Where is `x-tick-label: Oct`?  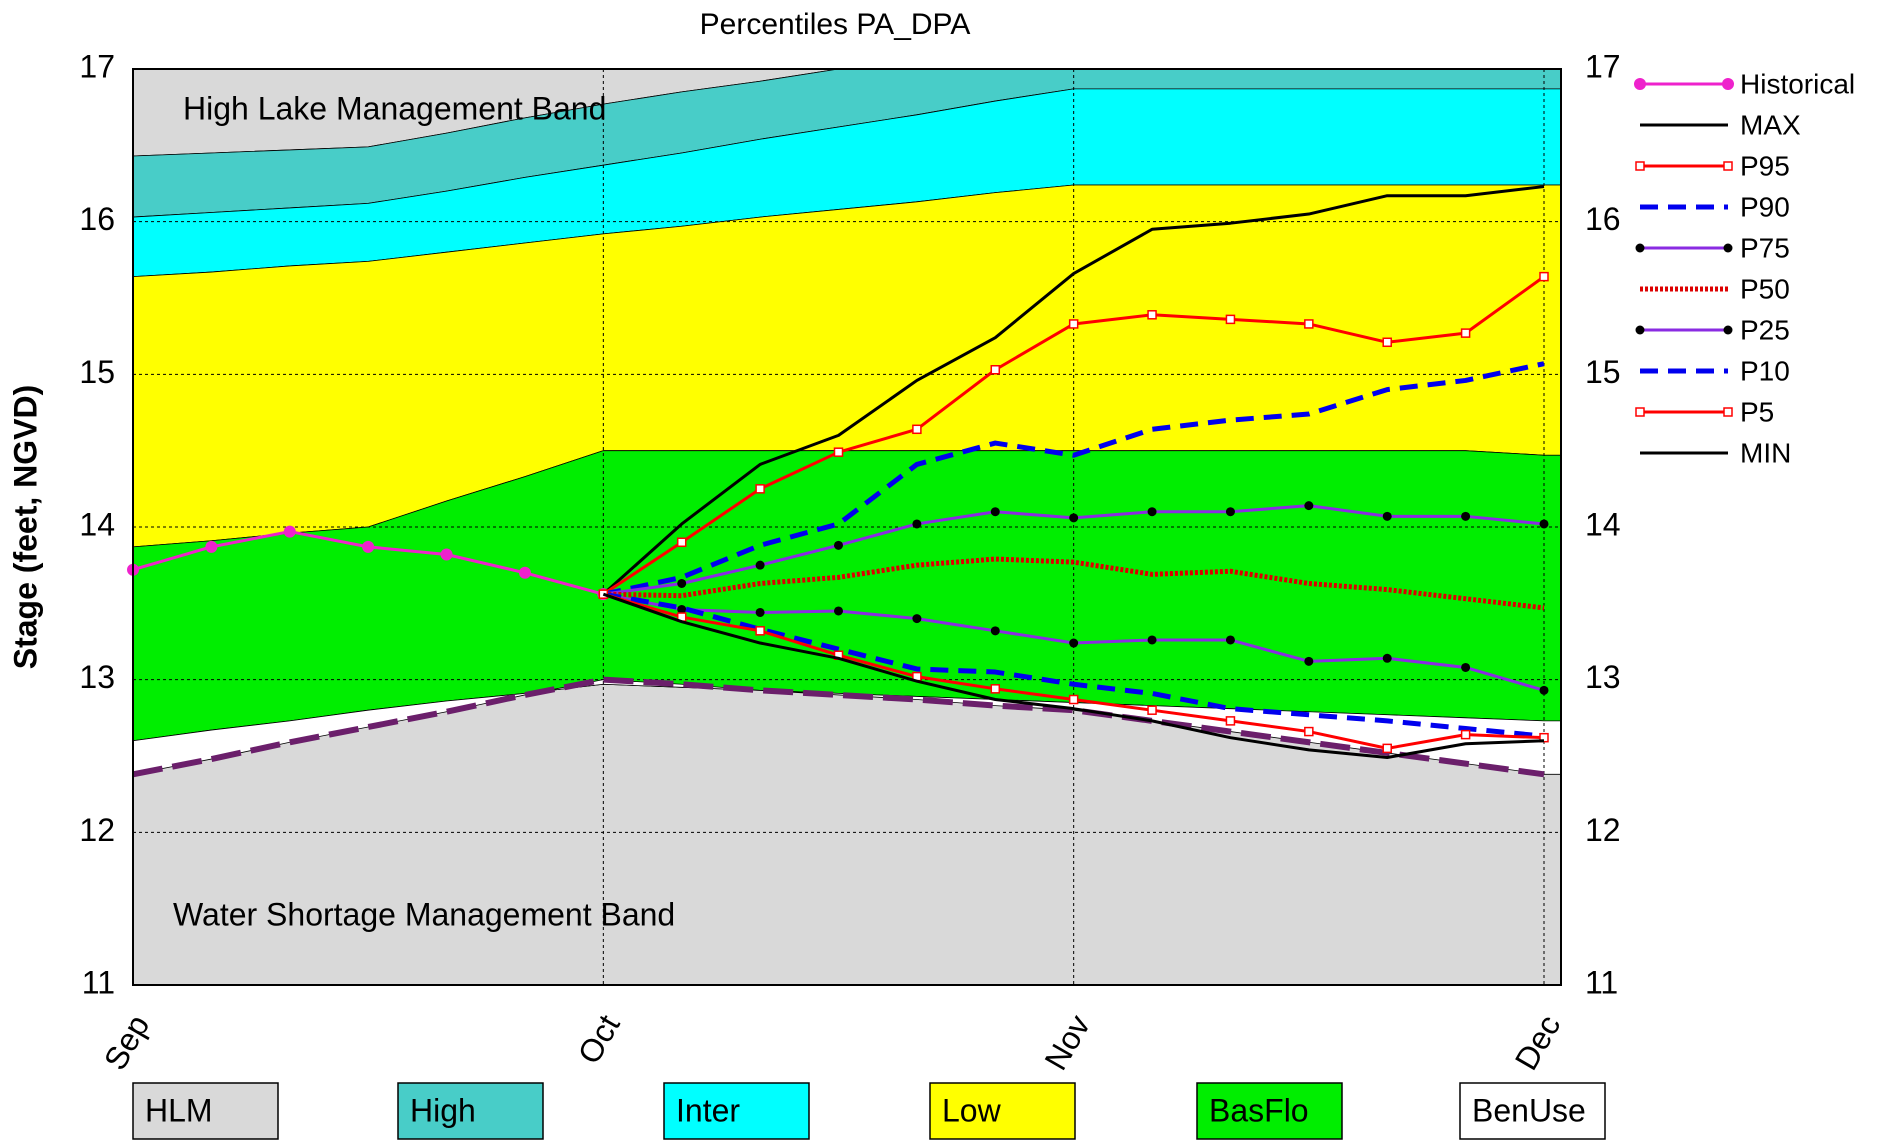
x-tick-label: Oct is located at coordinates (599, 1039).